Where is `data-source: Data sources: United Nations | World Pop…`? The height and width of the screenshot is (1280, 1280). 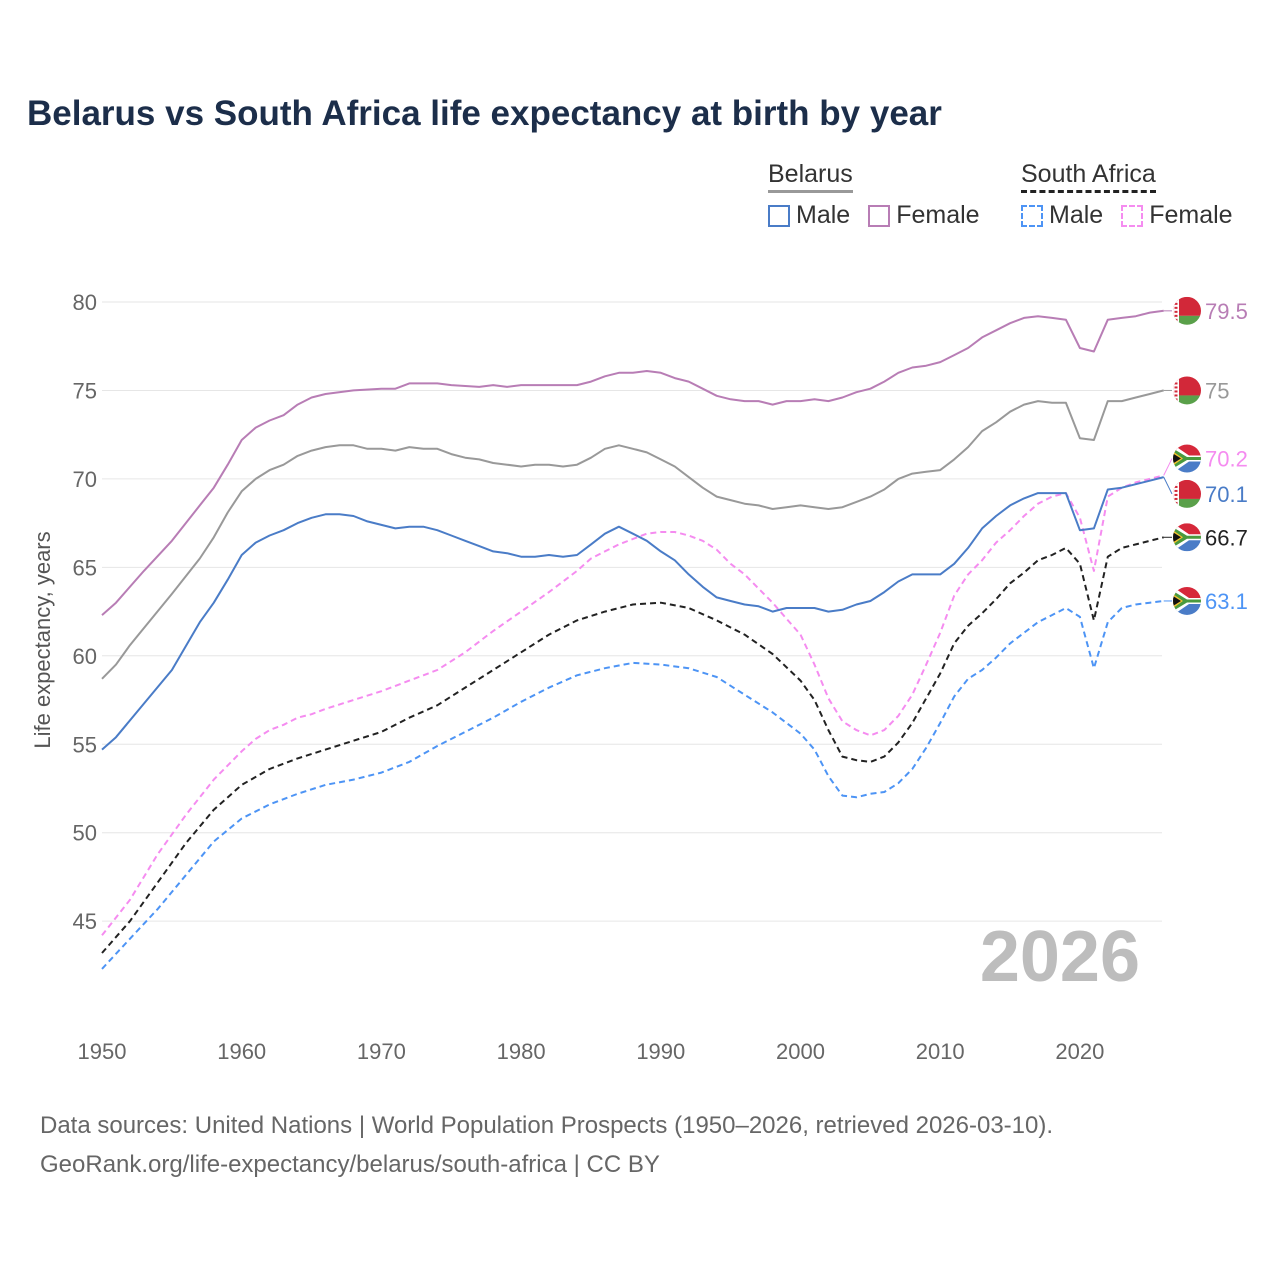 data-source: Data sources: United Nations | World Pop… is located at coordinates (547, 1125).